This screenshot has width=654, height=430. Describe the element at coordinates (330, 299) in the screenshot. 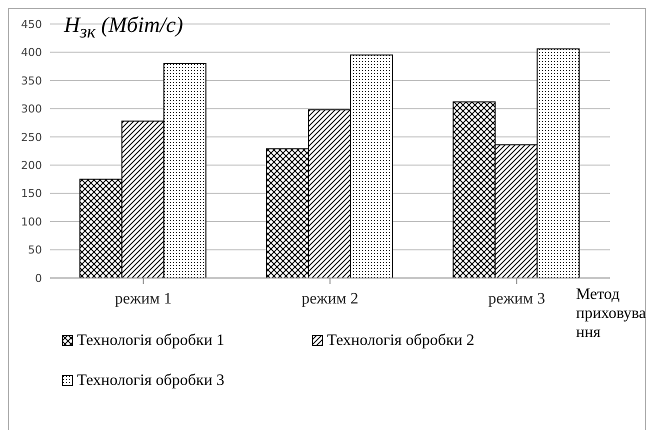

I see `x-tick-label: режим 2` at that location.